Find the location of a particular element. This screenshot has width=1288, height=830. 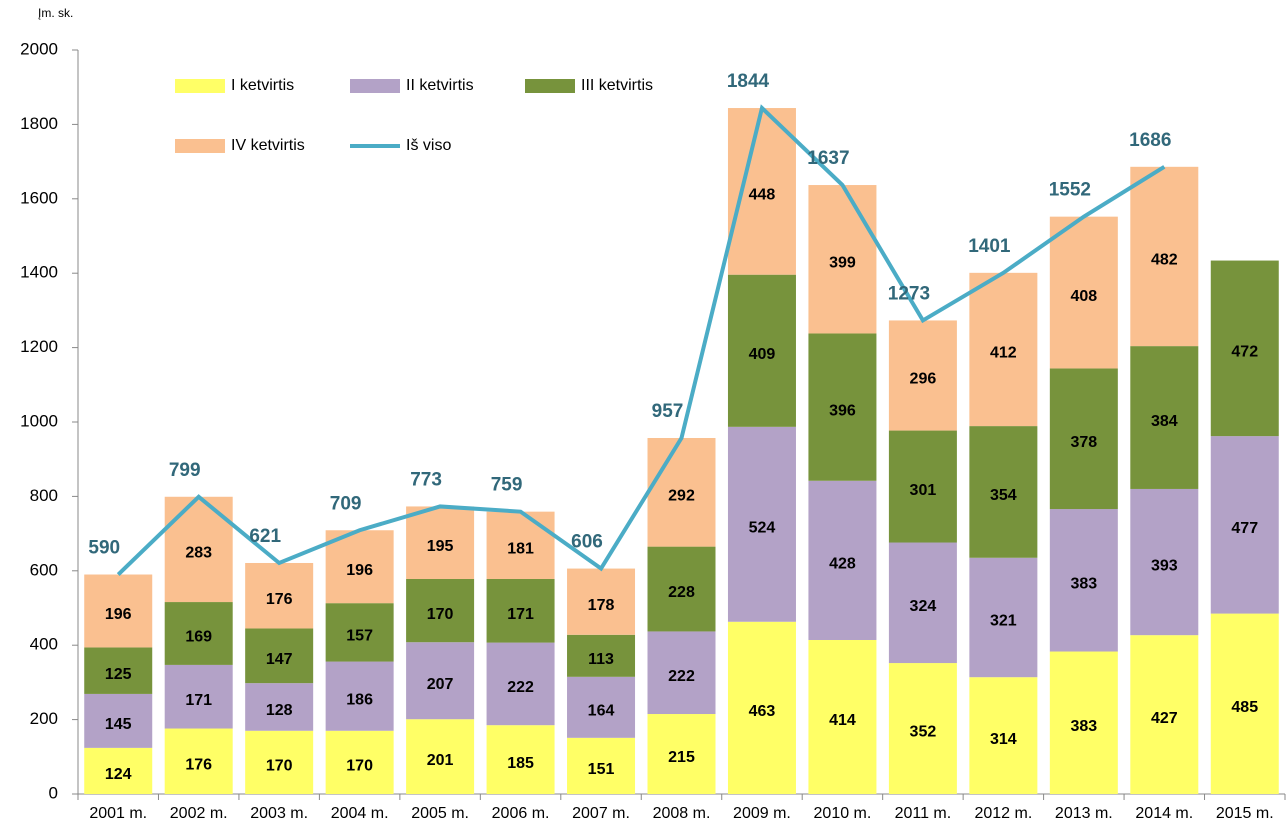

bar-value-label: 414 is located at coordinates (842, 720).